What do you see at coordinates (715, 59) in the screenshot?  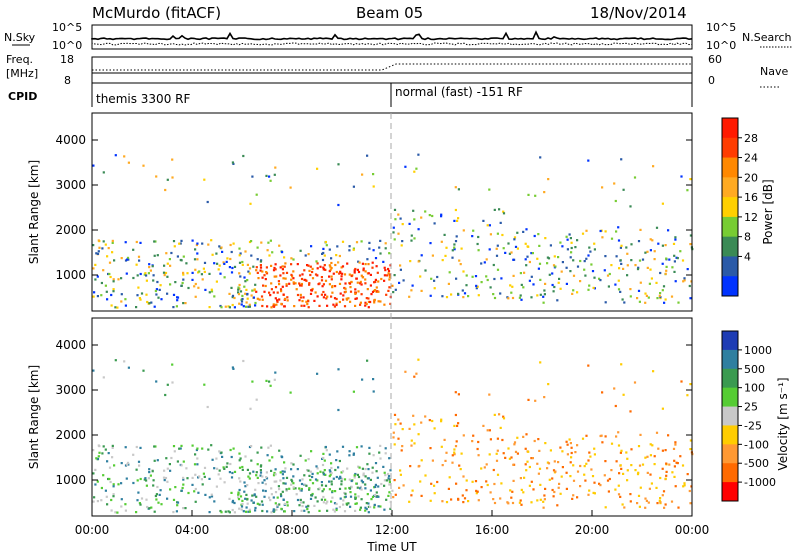 I see `nave-tick-top: 60` at bounding box center [715, 59].